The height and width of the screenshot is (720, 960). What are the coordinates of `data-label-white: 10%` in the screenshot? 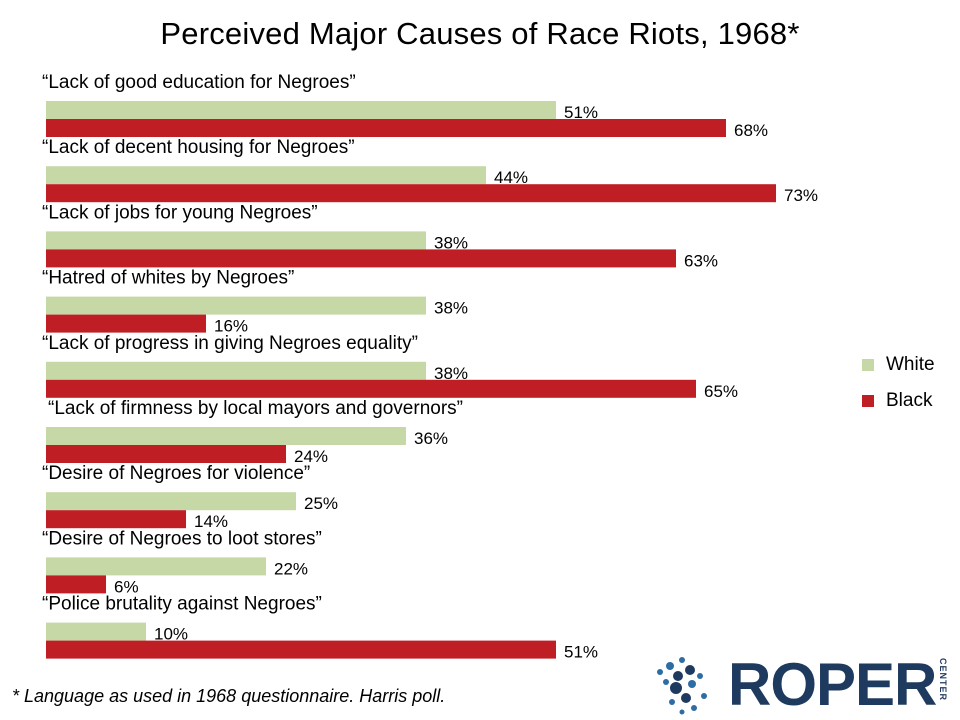 It's located at (171, 634).